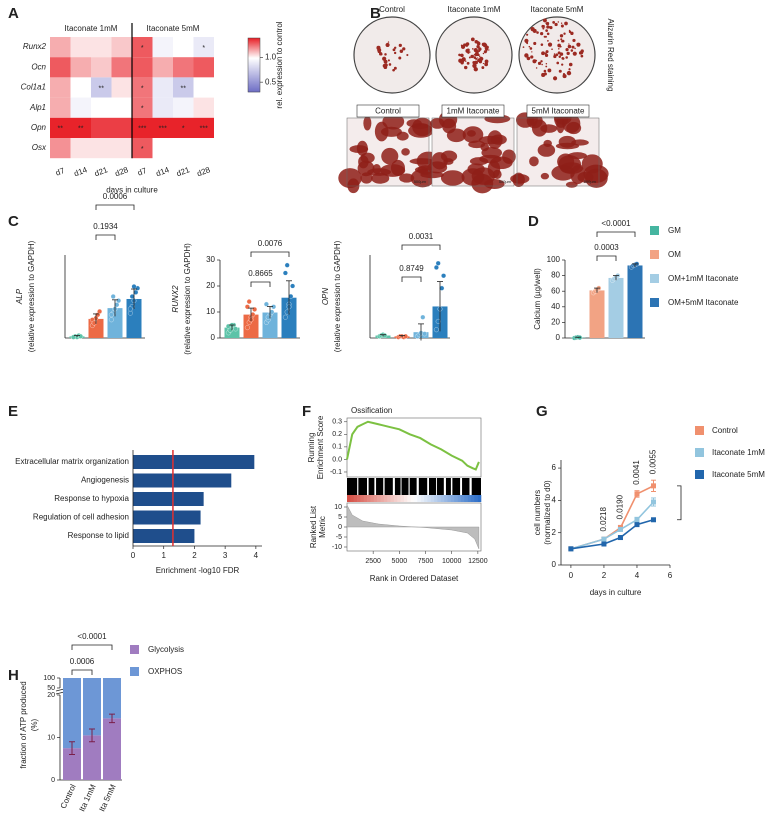 The image size is (772, 813). Describe the element at coordinates (31, 296) in the screenshot. I see `y-axis-label: (relative expression to GAPDH)` at that location.